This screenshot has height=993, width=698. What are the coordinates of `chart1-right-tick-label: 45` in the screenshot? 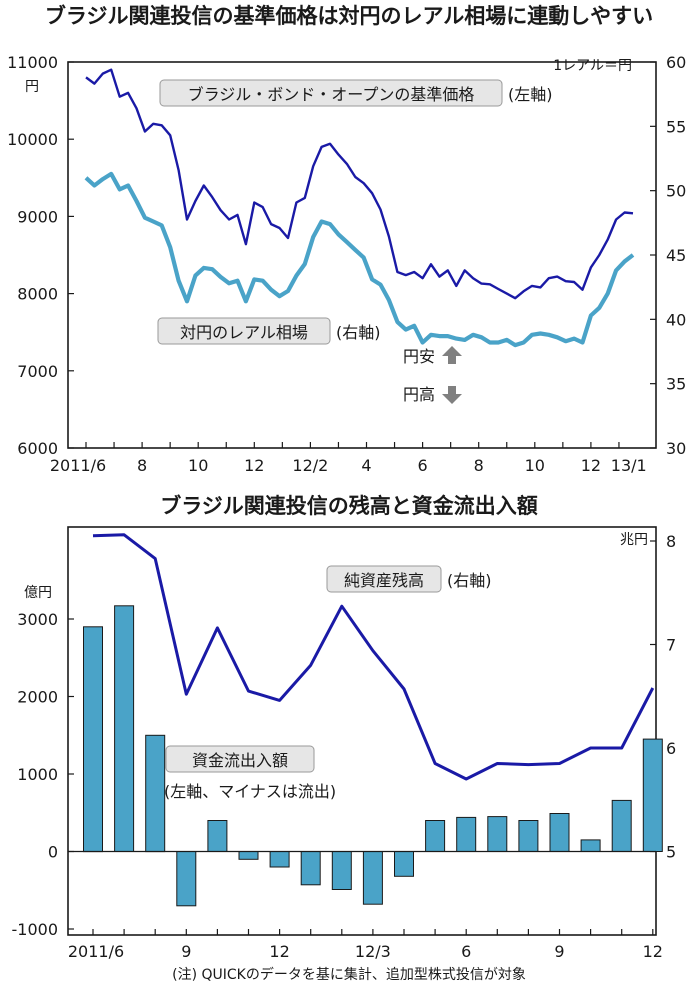 It's located at (676, 255).